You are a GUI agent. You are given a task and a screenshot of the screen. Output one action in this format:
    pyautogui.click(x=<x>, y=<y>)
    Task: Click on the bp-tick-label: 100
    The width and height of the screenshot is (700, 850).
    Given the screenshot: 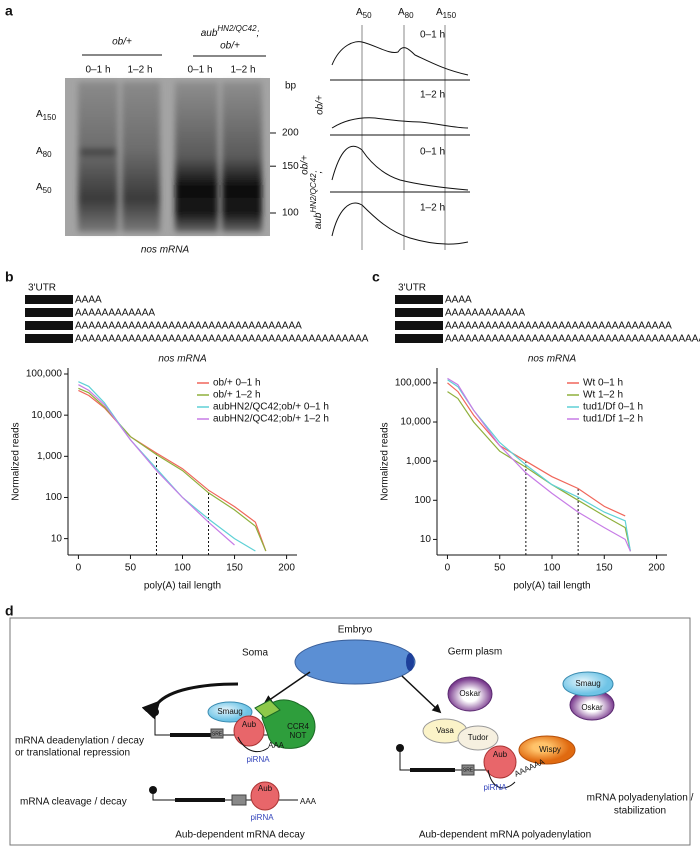 What is the action you would take?
    pyautogui.click(x=290, y=213)
    